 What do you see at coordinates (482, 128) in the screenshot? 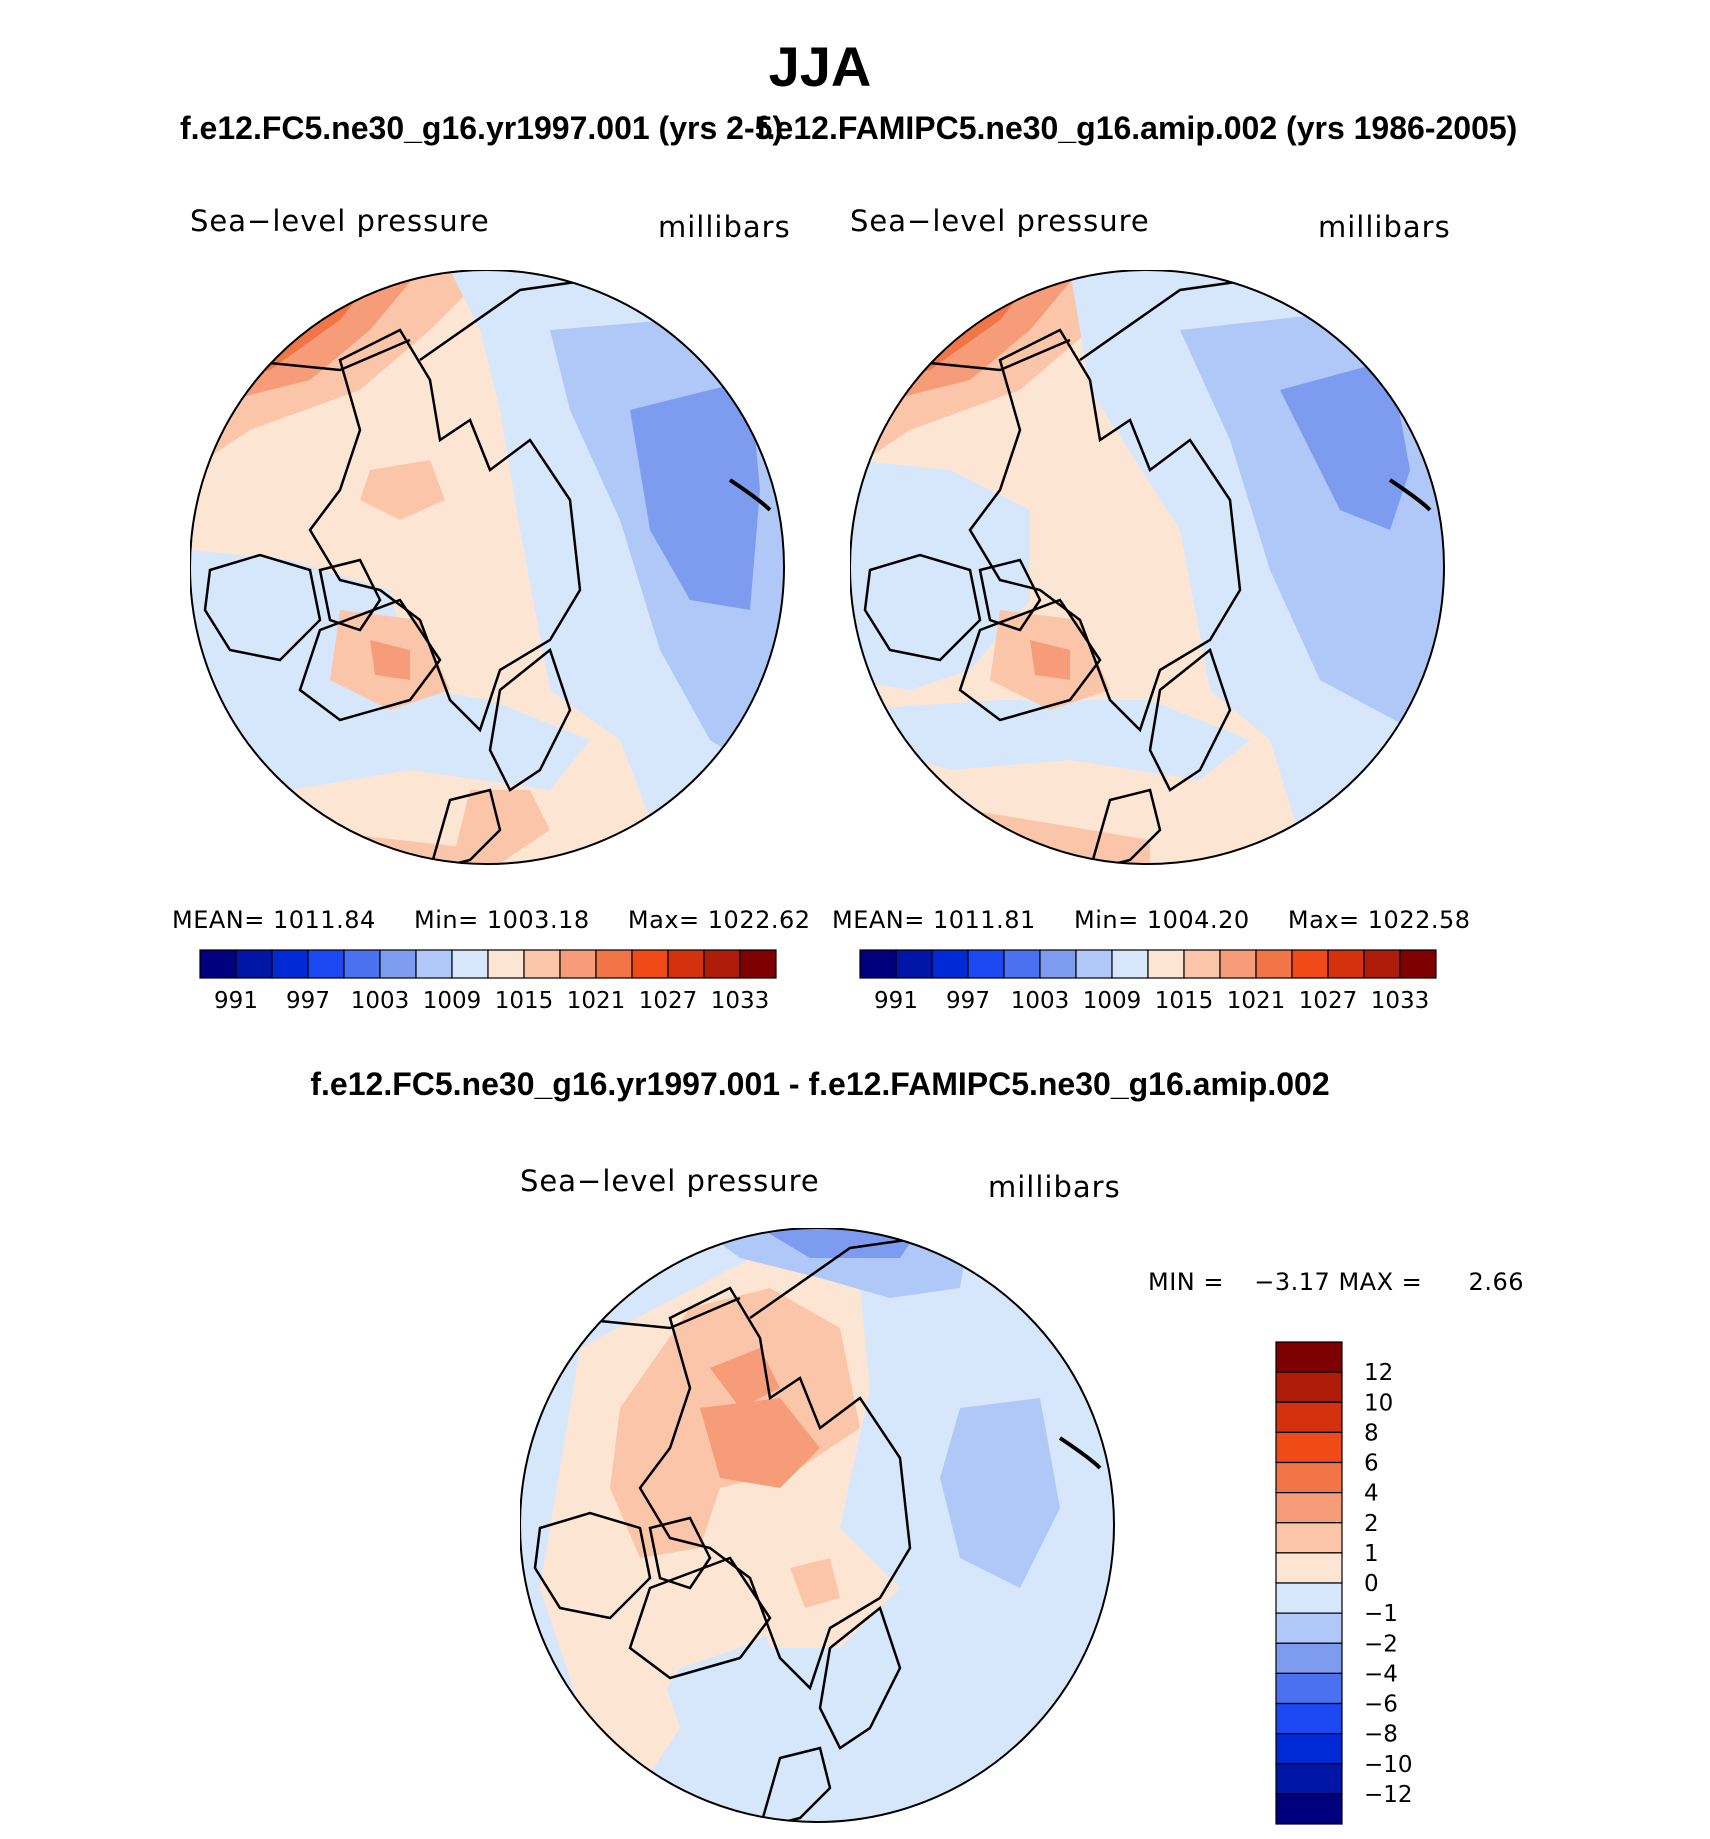
I see `left-case-title: f.e12.FC5.ne30_g16.yr1997.001 (yrs 2-5)` at bounding box center [482, 128].